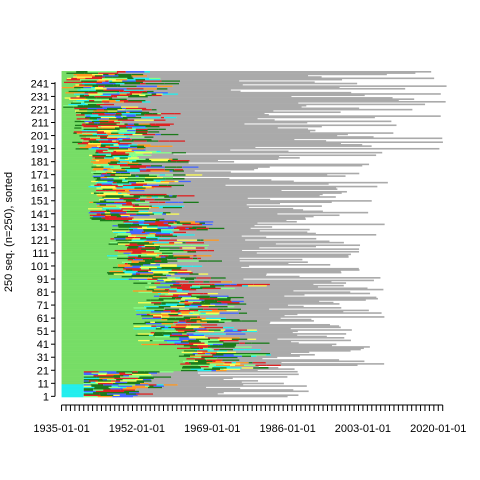 This screenshot has width=480, height=480. I want to click on y-tick-label: 121, so click(40, 241).